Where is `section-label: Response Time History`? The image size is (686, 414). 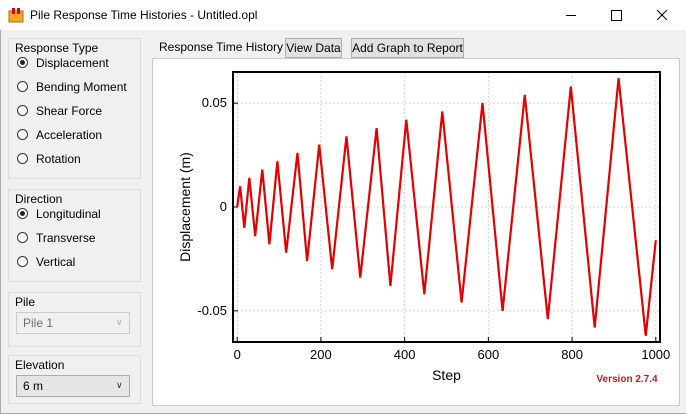
section-label: Response Time History is located at coordinates (221, 47).